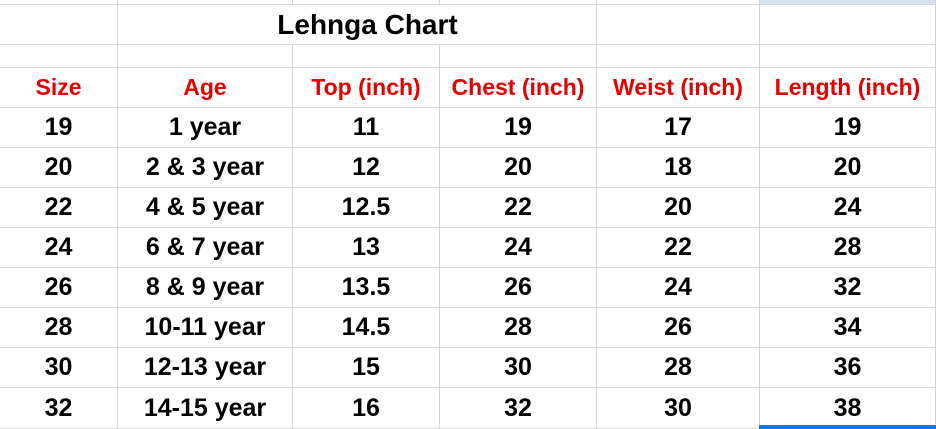 Image resolution: width=936 pixels, height=429 pixels. What do you see at coordinates (59, 248) in the screenshot?
I see `cell-size-row4: 24` at bounding box center [59, 248].